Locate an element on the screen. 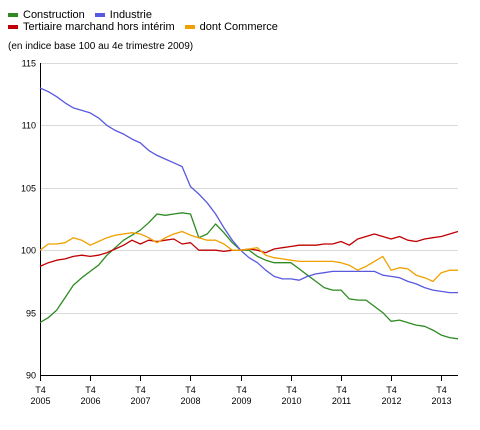 The width and height of the screenshot is (480, 430). legend-row-1: Construction Industrie is located at coordinates (148, 15).